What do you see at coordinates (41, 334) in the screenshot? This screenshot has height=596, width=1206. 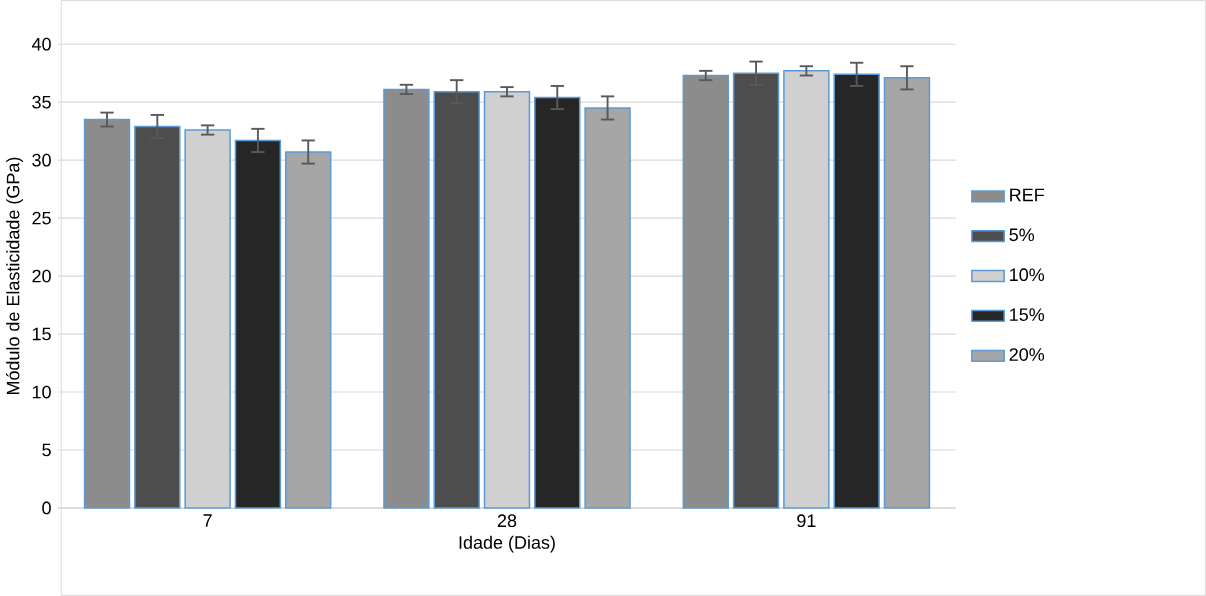 I see `y-tick-label: 15` at bounding box center [41, 334].